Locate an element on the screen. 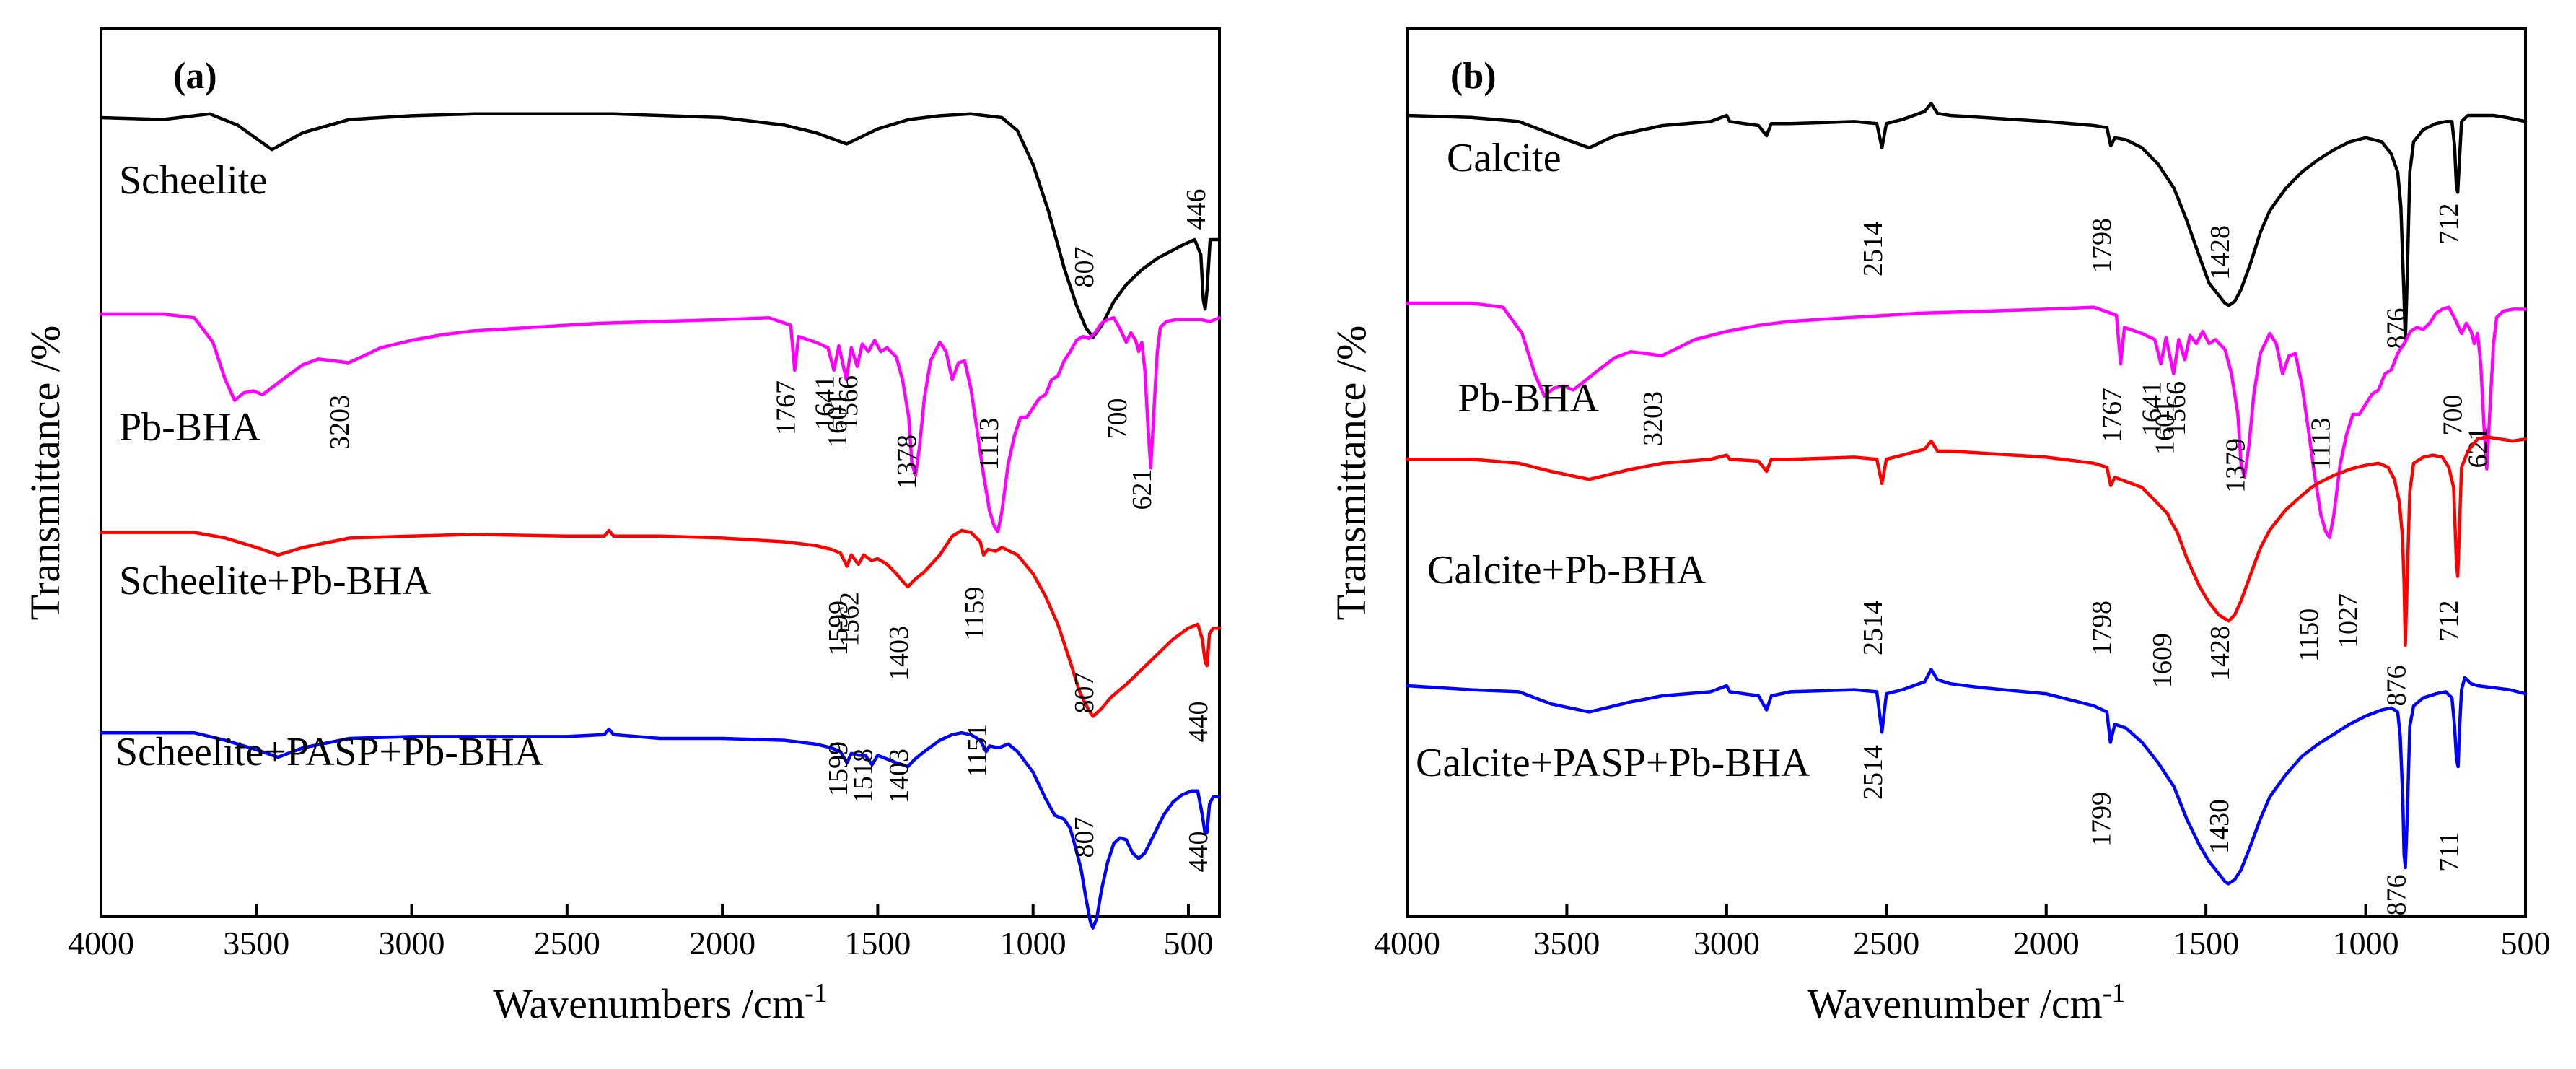 This screenshot has height=1069, width=2576. peak-label: 1159 is located at coordinates (975, 614).